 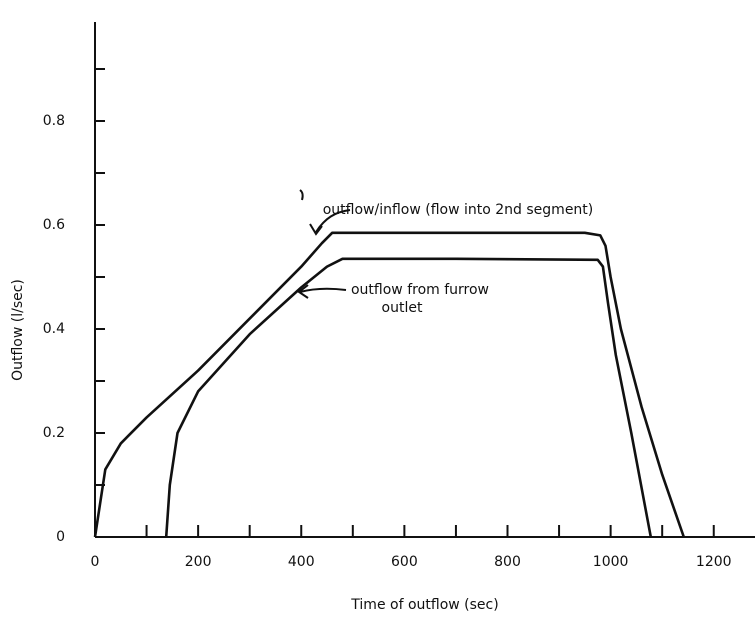 What do you see at coordinates (301, 562) in the screenshot?
I see `x-tick-label: 400` at bounding box center [301, 562].